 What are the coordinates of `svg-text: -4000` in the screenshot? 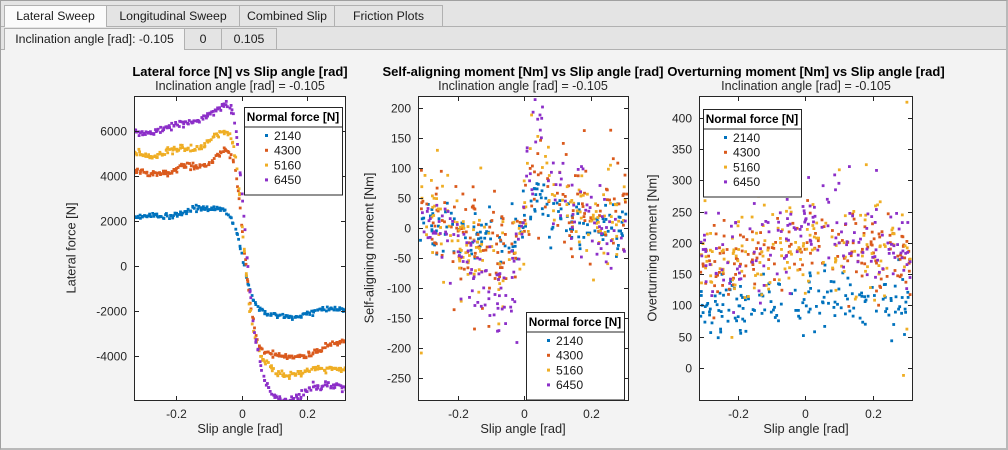 It's located at (111, 357).